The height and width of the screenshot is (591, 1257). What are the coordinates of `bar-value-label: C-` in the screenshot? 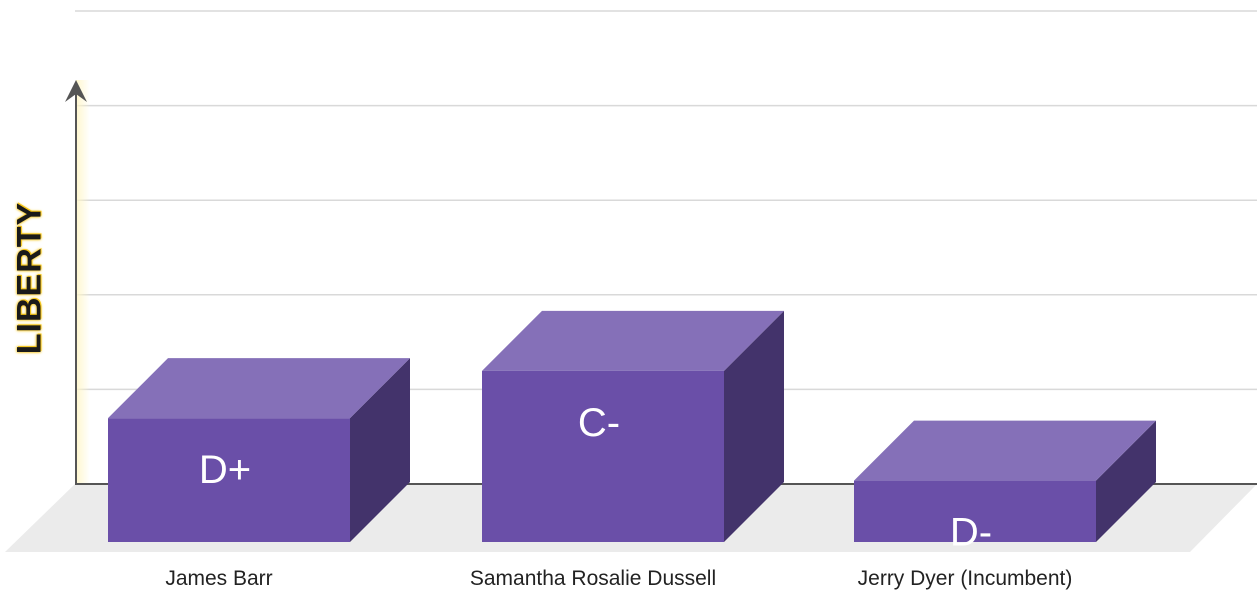 It's located at (599, 423).